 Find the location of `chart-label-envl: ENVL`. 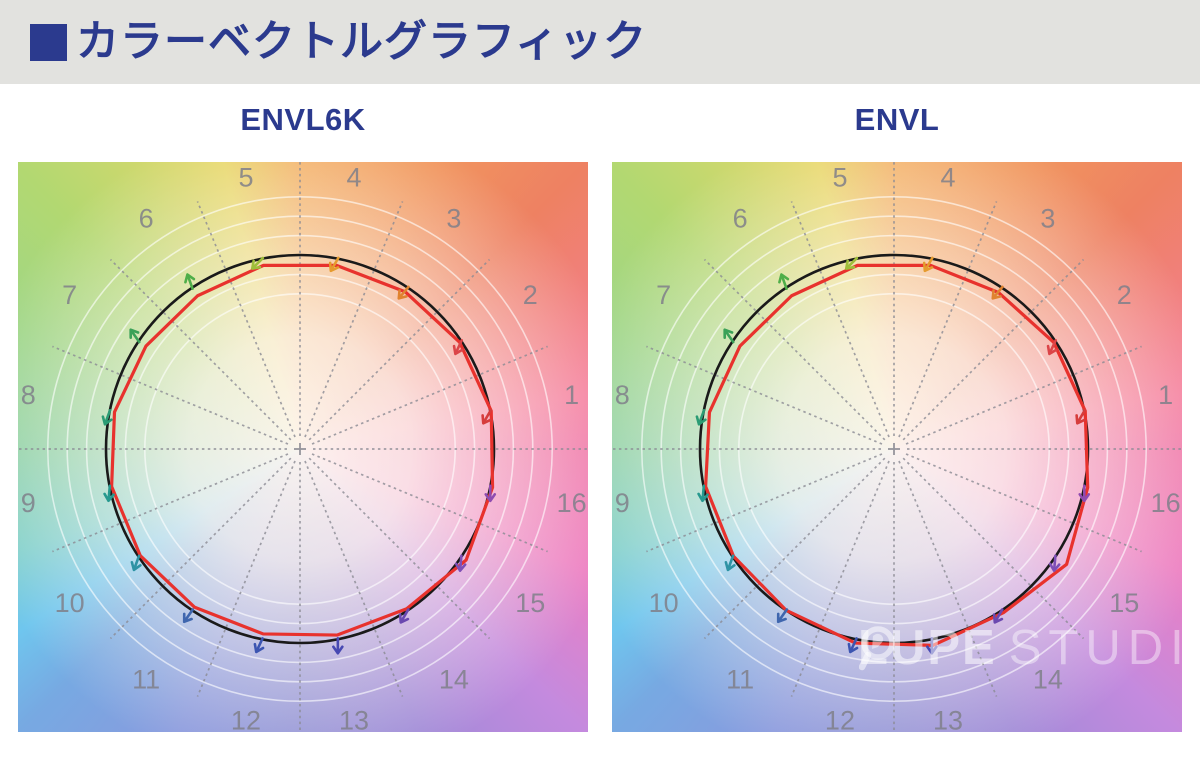

chart-label-envl: ENVL is located at coordinates (897, 119).